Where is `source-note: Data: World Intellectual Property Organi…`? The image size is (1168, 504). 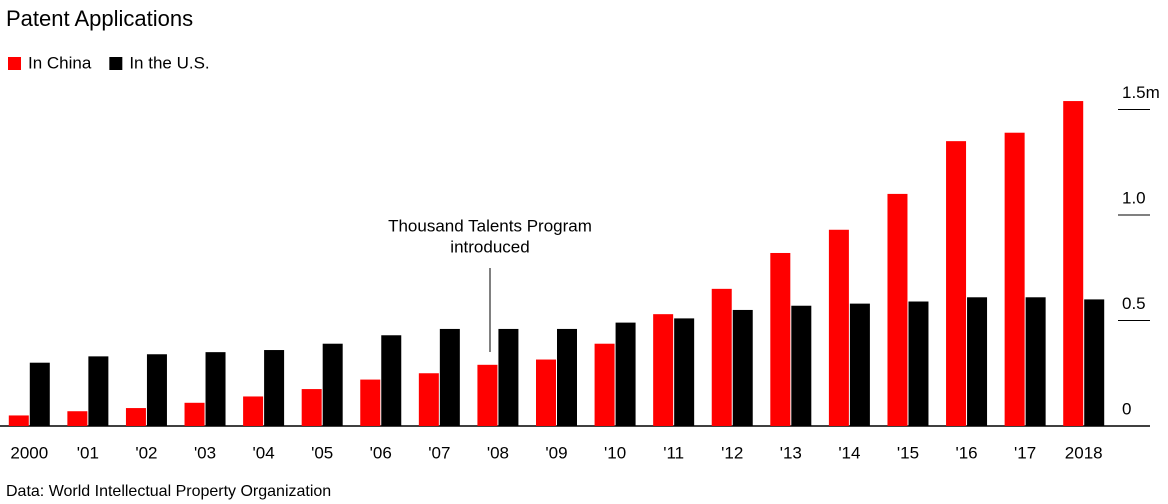 source-note: Data: World Intellectual Property Organi… is located at coordinates (168, 491).